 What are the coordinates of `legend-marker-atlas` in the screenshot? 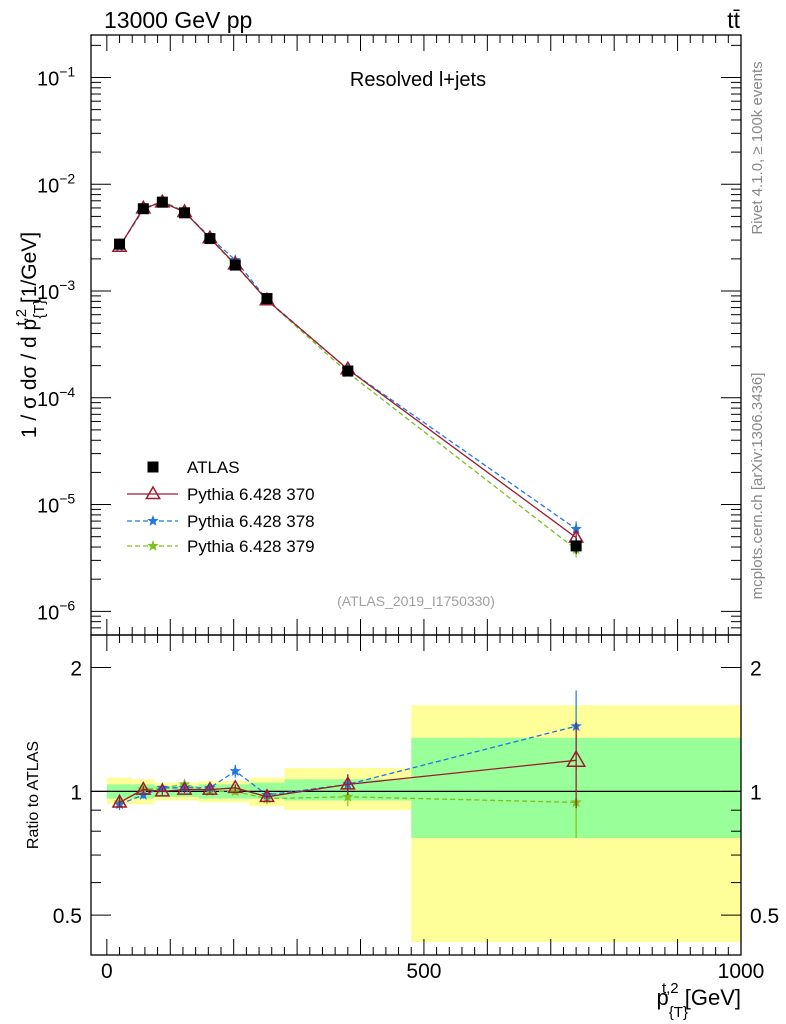 It's located at (153, 467).